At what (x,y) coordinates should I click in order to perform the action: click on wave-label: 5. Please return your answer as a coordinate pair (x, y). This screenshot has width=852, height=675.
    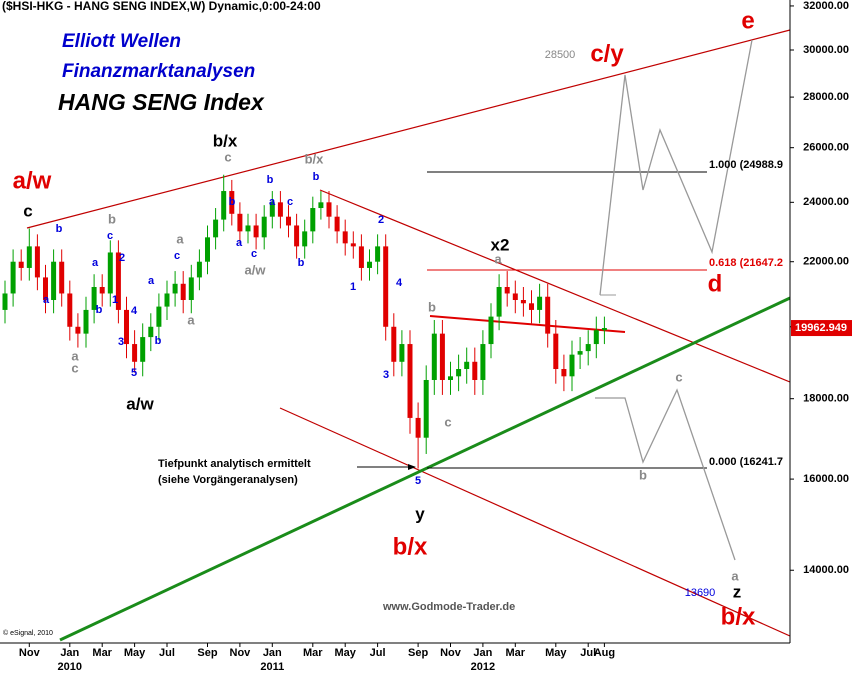
    Looking at the image, I should click on (418, 481).